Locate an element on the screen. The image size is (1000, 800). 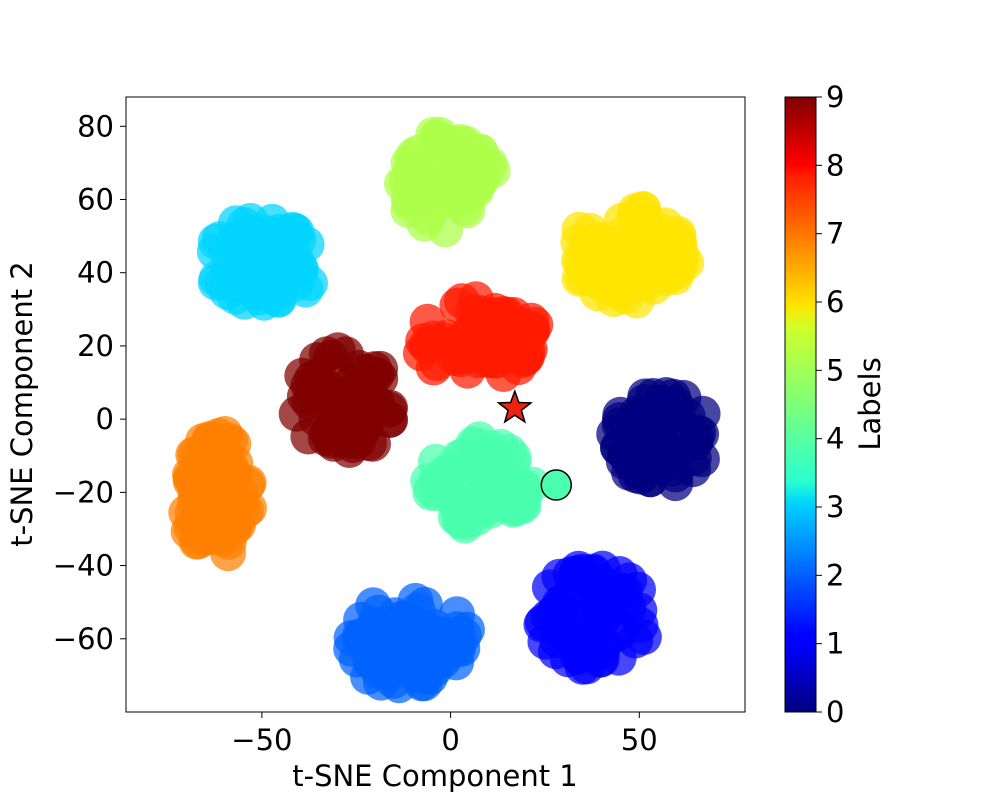
colorbar-tick-label: 9 is located at coordinates (835, 97).